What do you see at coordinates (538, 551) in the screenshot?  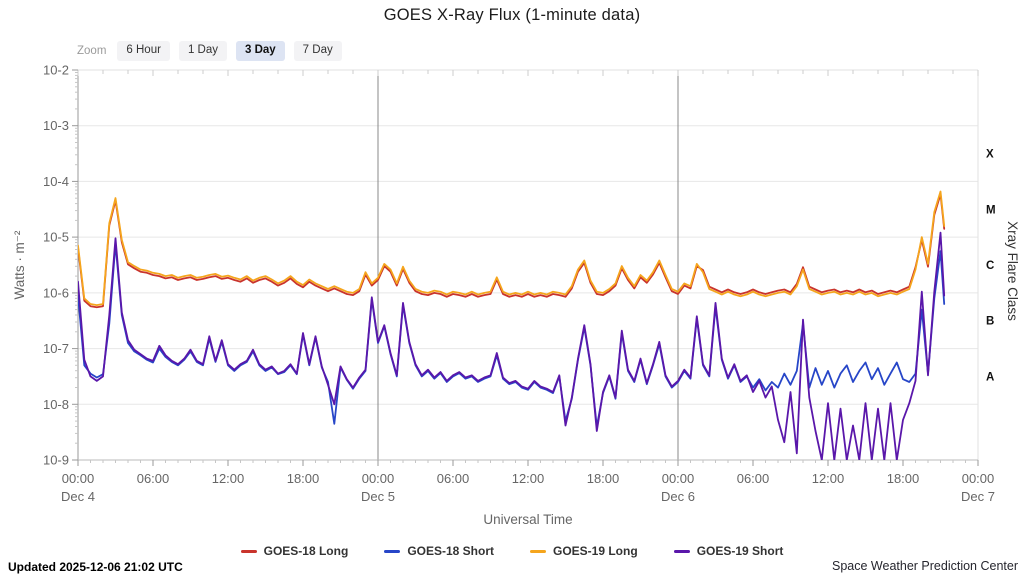 I see `legend-swatch-goes-19-long` at bounding box center [538, 551].